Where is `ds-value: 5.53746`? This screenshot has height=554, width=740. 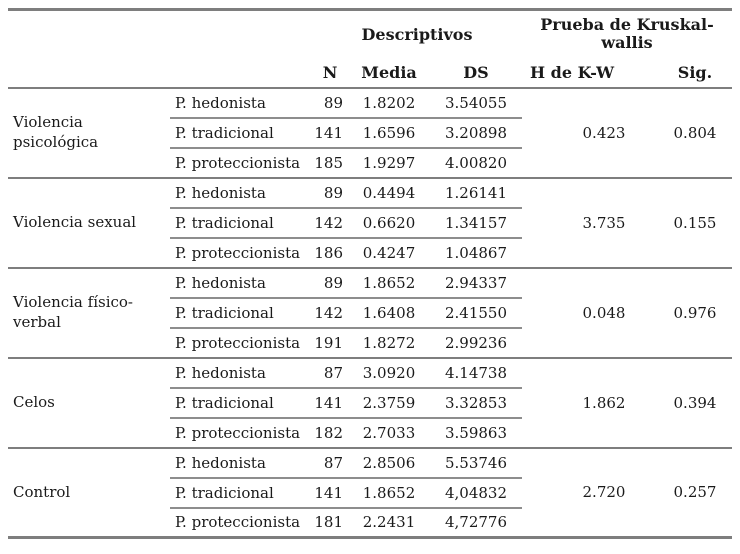 ds-value: 5.53746 is located at coordinates (476, 462).